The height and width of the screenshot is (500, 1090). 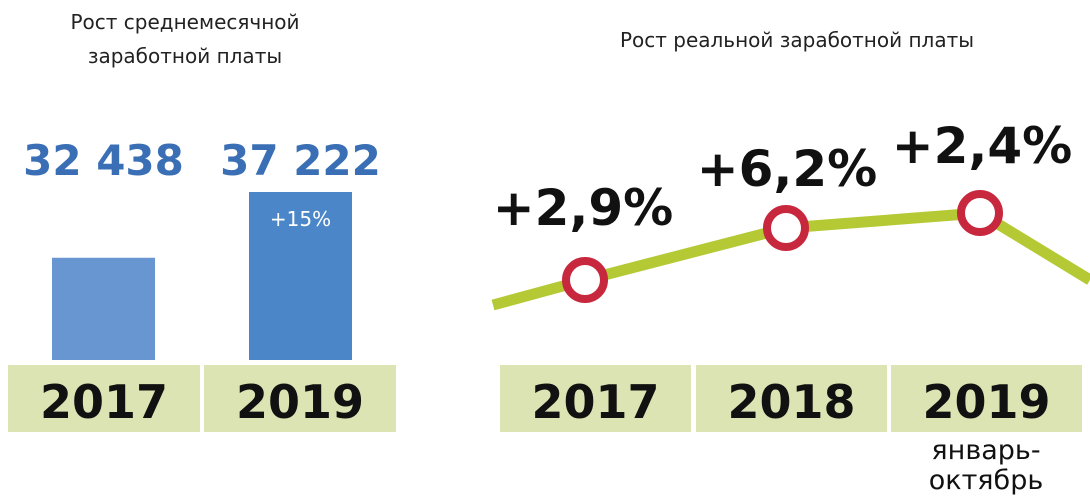 I want to click on line-value-label: +6,2%, so click(x=787, y=169).